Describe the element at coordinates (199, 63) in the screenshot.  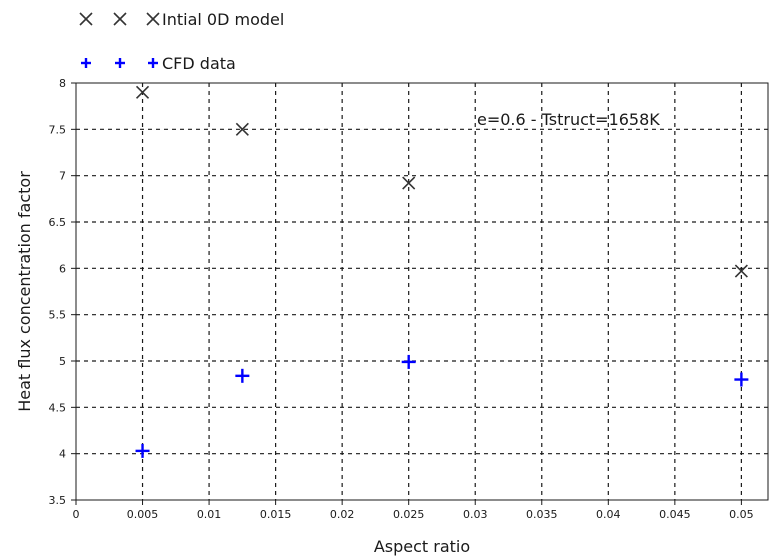
I see `legend-1-label: CFD data` at that location.